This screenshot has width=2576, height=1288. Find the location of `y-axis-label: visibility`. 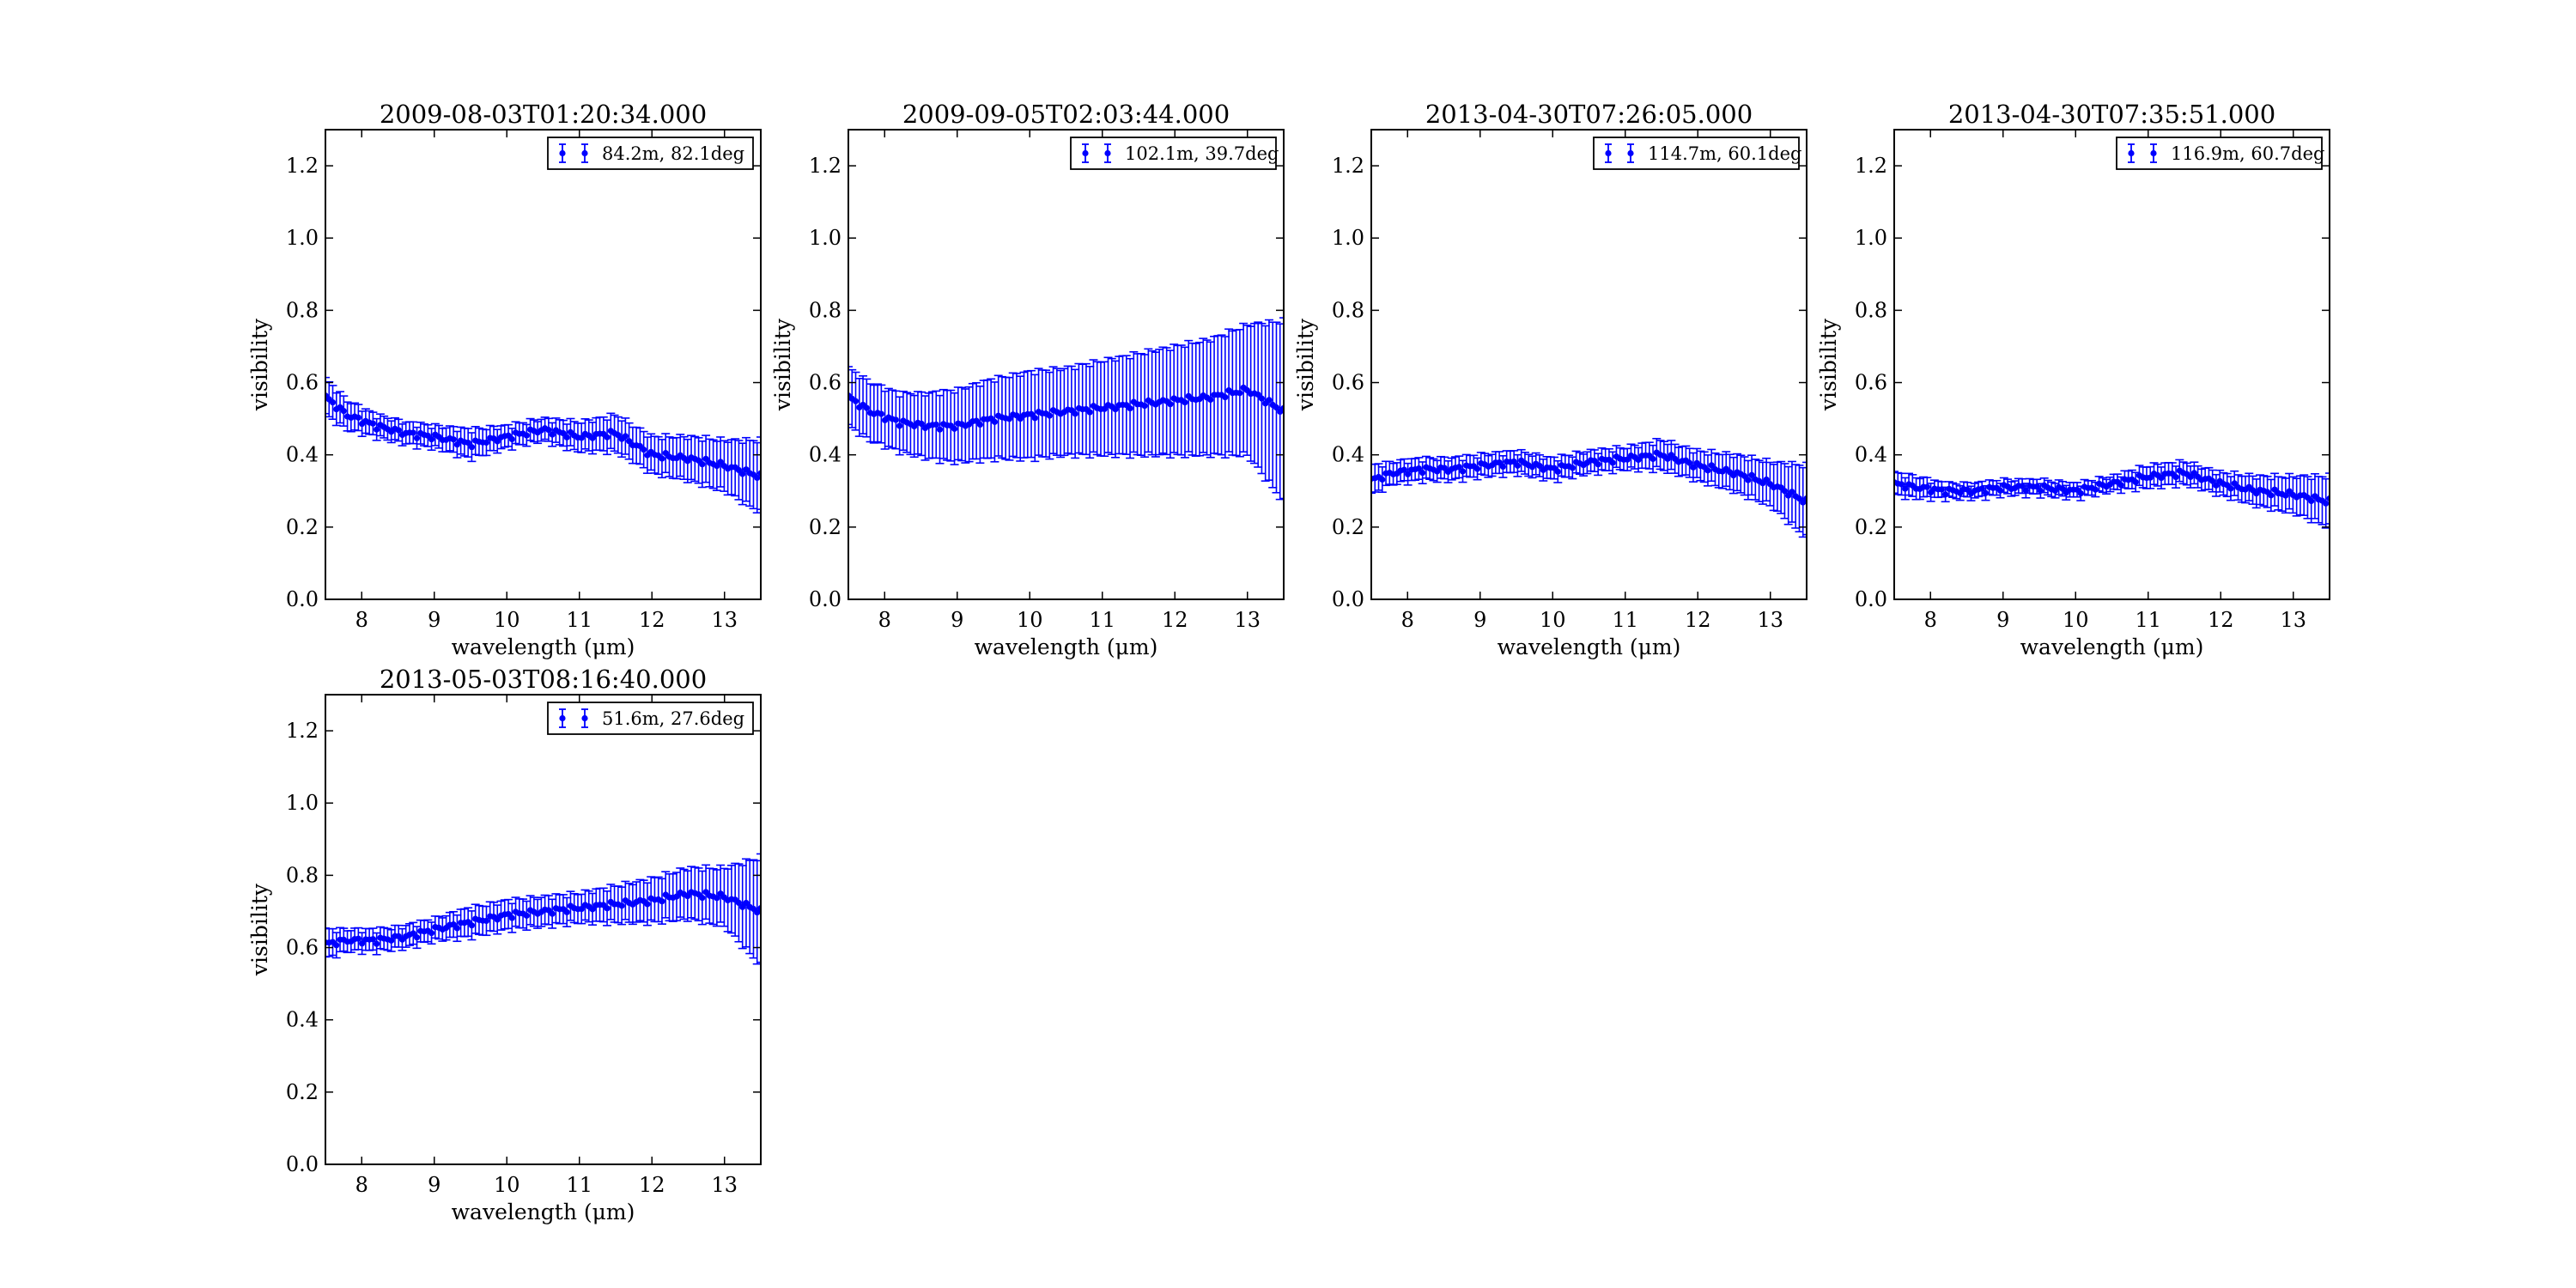

y-axis-label: visibility is located at coordinates (259, 365).